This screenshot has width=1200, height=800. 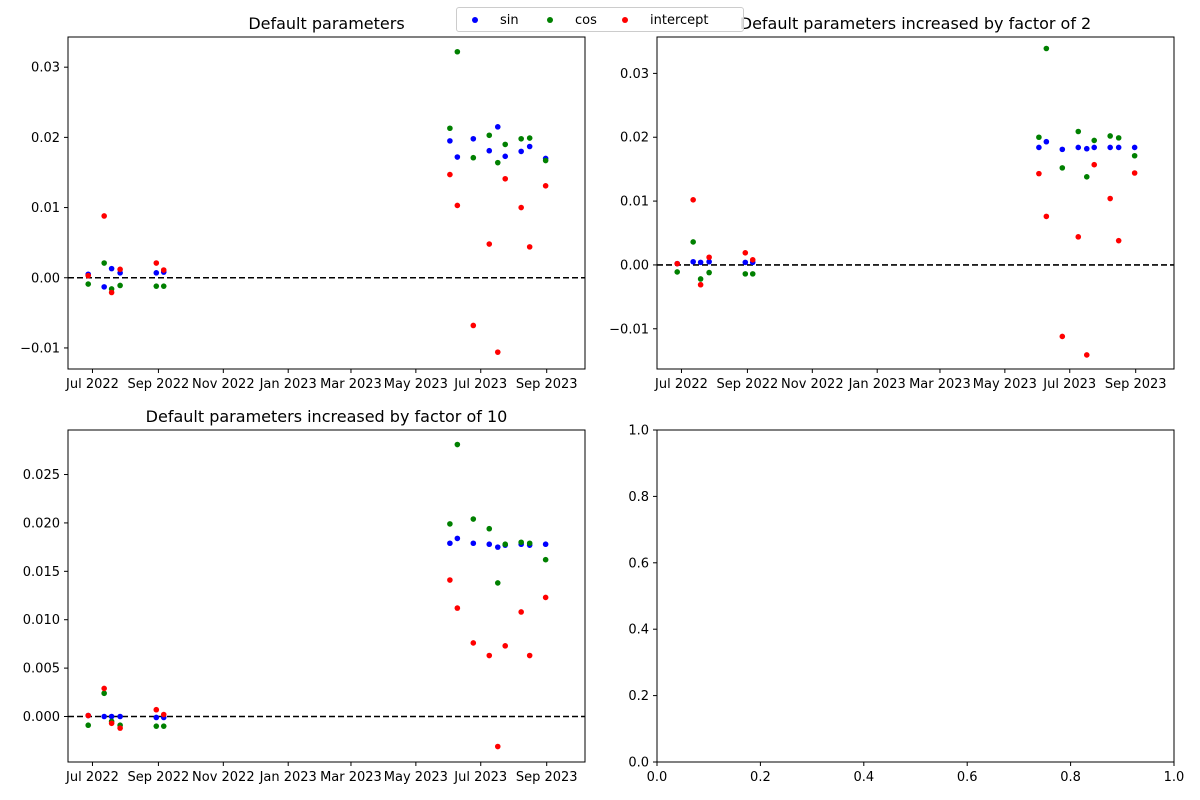 What do you see at coordinates (863, 777) in the screenshot?
I see `x-tick-label: 0.4` at bounding box center [863, 777].